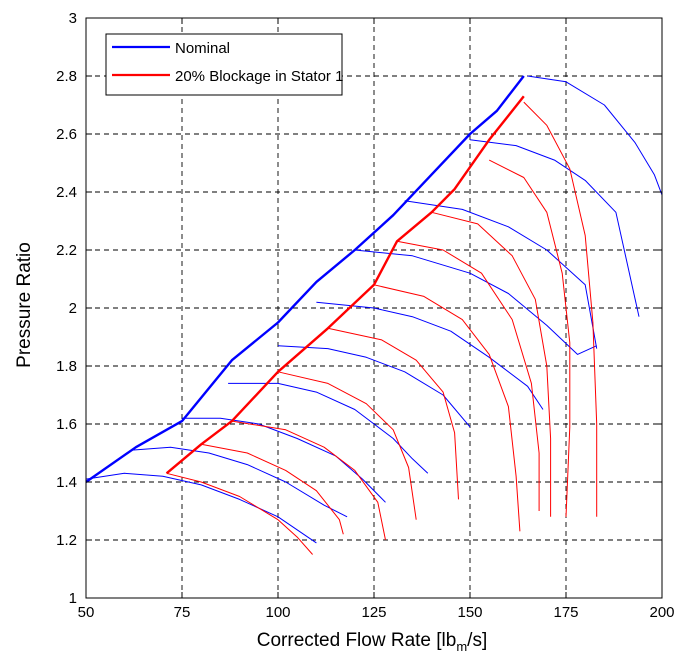 This screenshot has width=694, height=659. What do you see at coordinates (461, 646) in the screenshot?
I see `x-axis-label-sub: m` at bounding box center [461, 646].